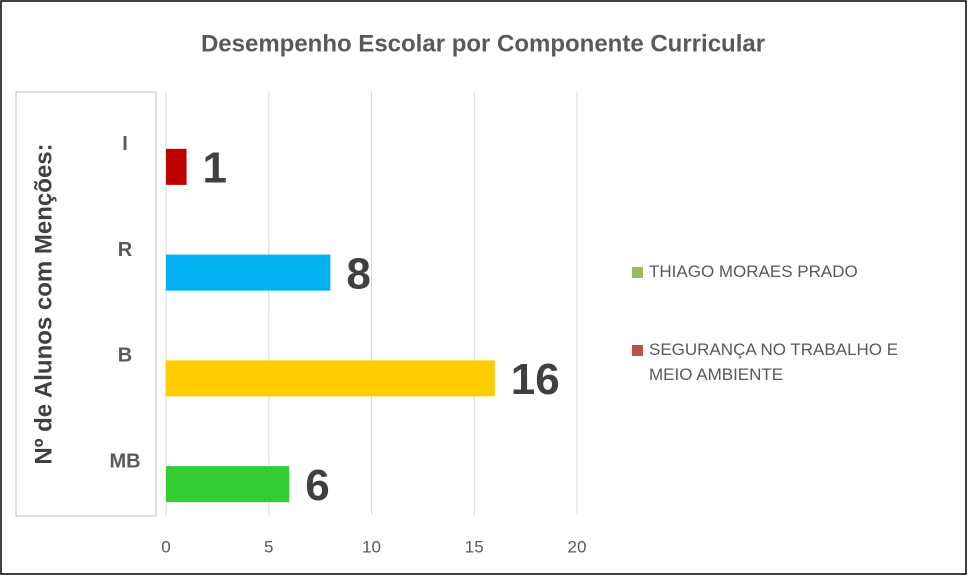  What do you see at coordinates (371, 546) in the screenshot?
I see `x-tick-label: 10` at bounding box center [371, 546].